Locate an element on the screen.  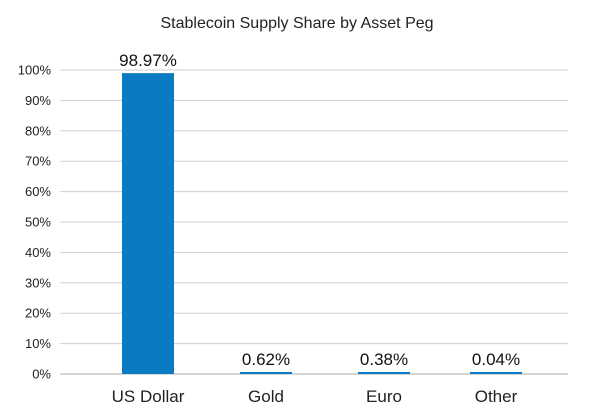
y-tick-label: 70% is located at coordinates (38, 161).